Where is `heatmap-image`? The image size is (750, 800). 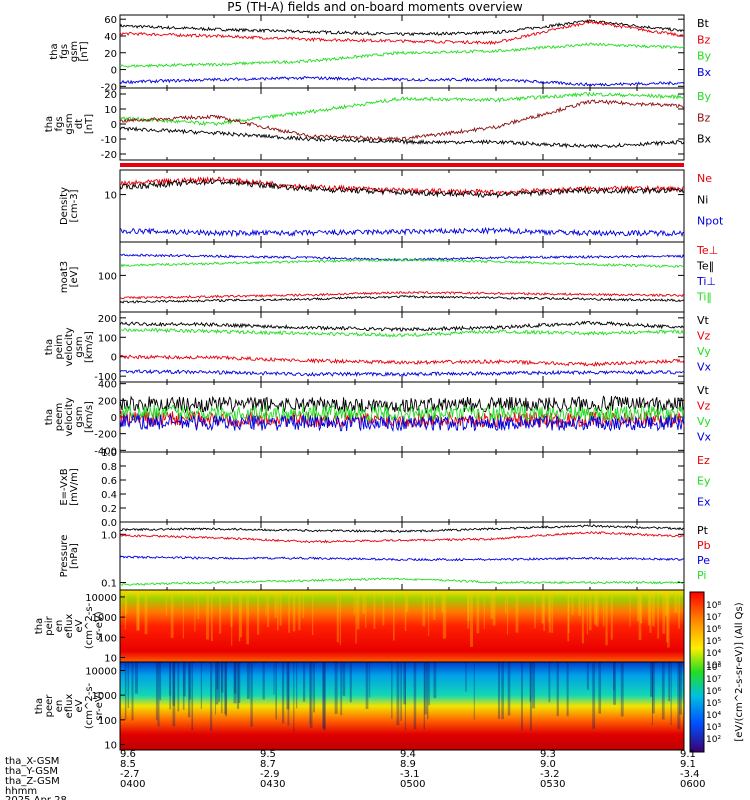 heatmap-image is located at coordinates (402, 706).